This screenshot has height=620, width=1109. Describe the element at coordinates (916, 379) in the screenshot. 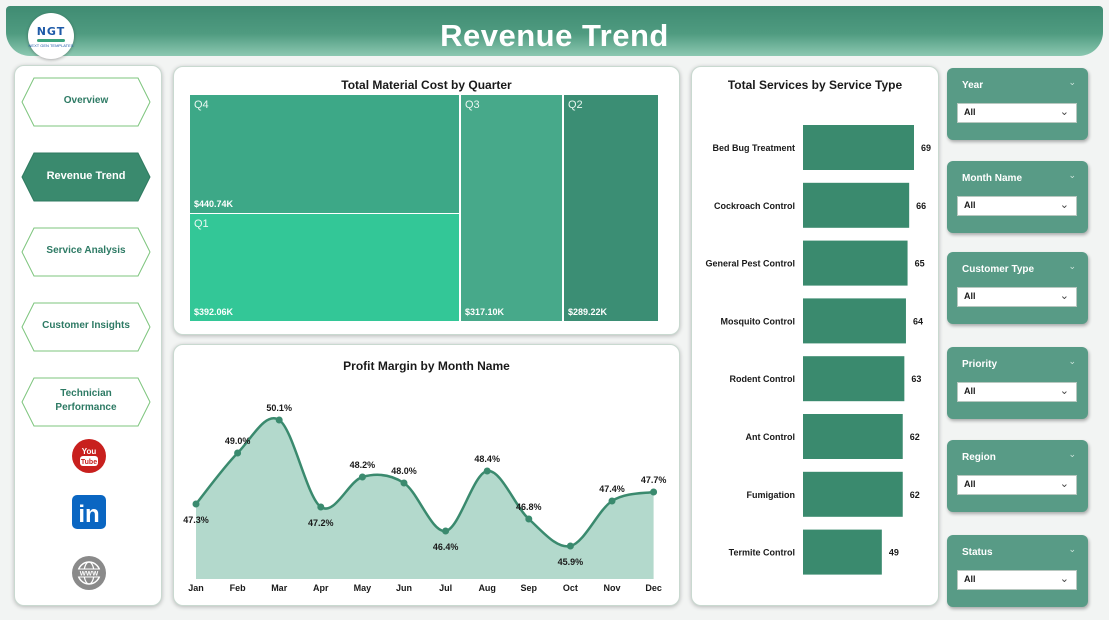

I see `service-value-label: 63` at that location.